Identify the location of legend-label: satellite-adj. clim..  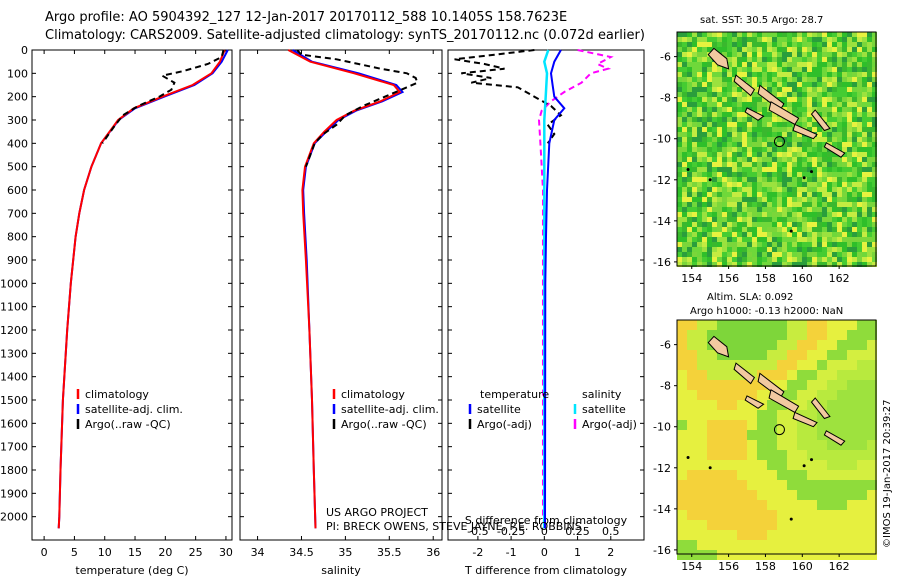
(390, 409).